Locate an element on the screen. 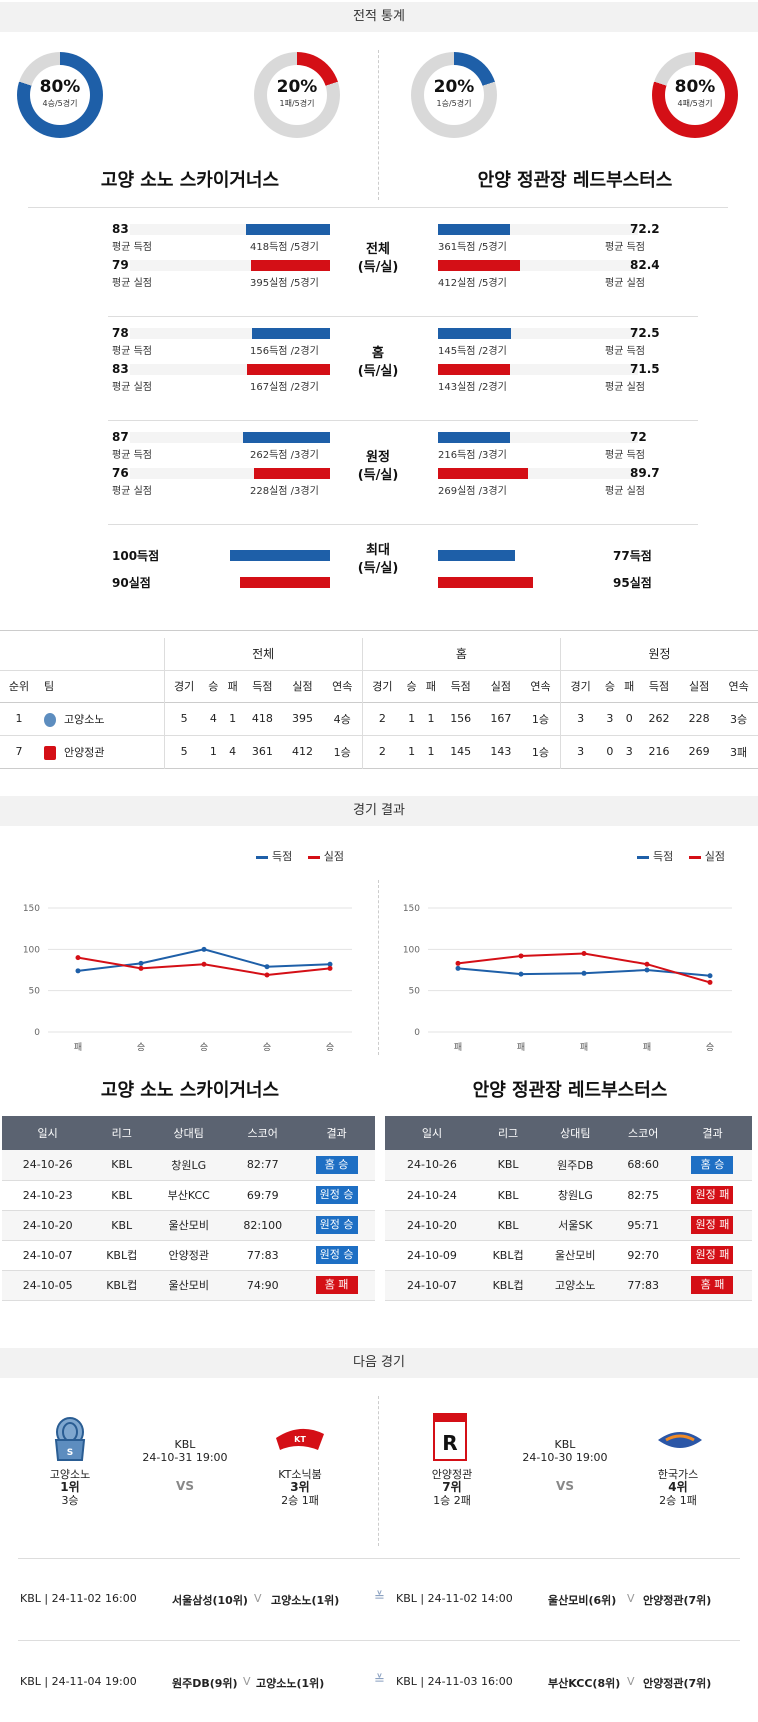 This screenshot has width=758, height=1722. results-header: 결과 is located at coordinates (712, 1133).